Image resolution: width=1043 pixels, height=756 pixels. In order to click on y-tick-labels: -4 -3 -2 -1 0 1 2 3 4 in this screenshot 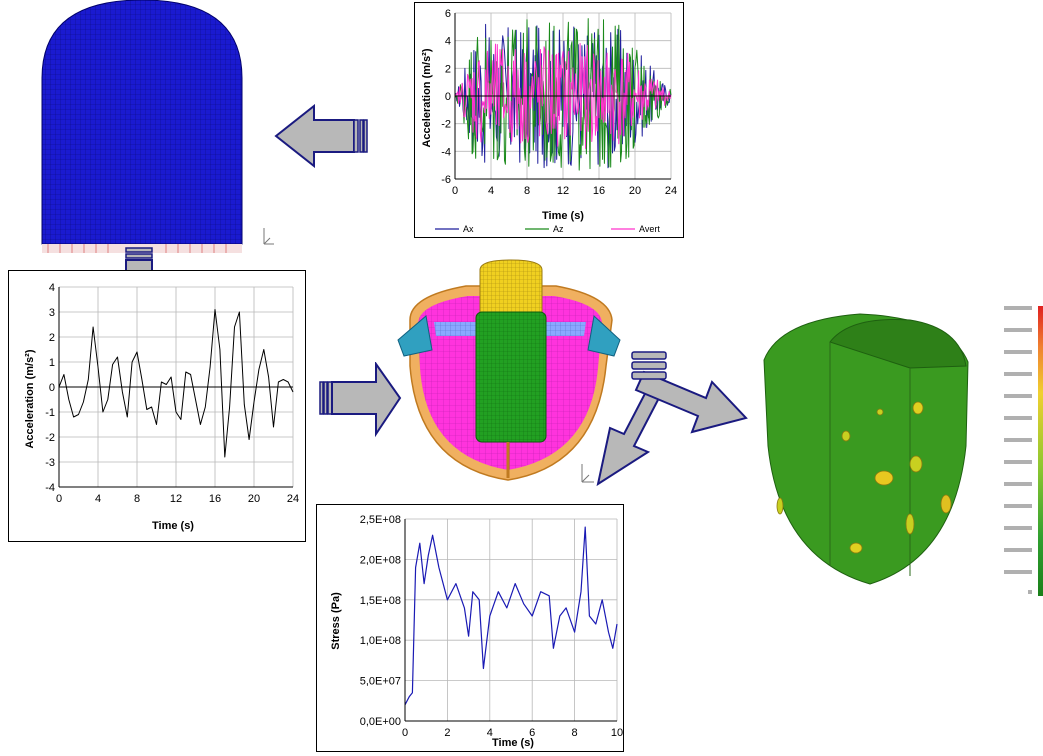, I will do `click(50, 388)`.